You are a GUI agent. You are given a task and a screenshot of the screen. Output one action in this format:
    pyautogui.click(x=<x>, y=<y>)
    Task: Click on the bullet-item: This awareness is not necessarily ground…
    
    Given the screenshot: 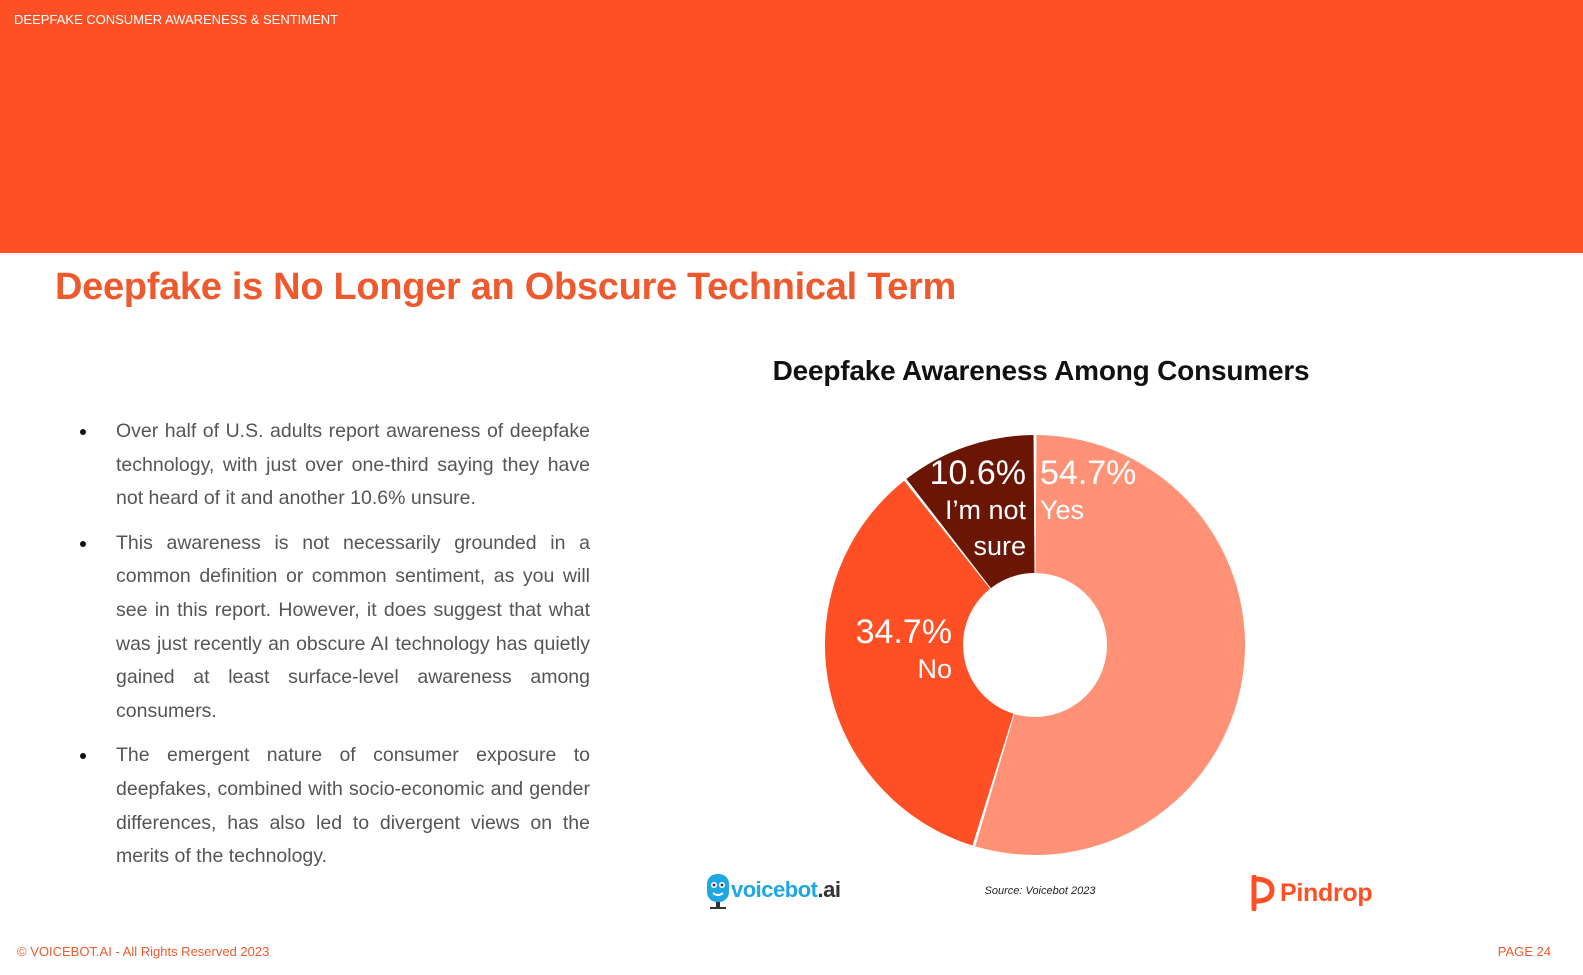 What is the action you would take?
    pyautogui.click(x=335, y=628)
    